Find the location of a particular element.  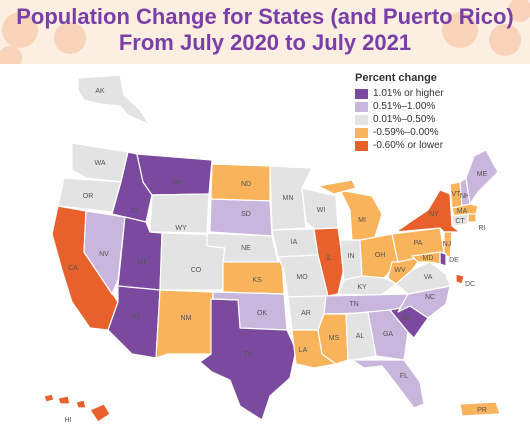

legend-label: 0.51%–1.00% is located at coordinates (404, 106).